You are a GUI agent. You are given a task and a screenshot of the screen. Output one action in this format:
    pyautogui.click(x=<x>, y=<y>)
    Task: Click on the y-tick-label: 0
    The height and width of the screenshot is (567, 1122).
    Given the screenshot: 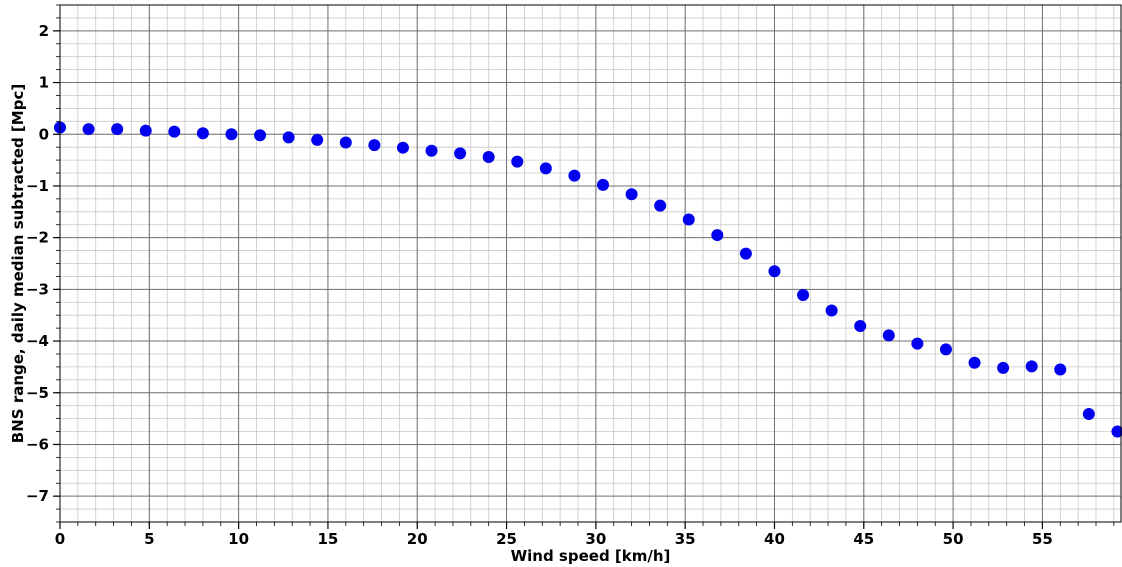 What is the action you would take?
    pyautogui.click(x=44, y=134)
    